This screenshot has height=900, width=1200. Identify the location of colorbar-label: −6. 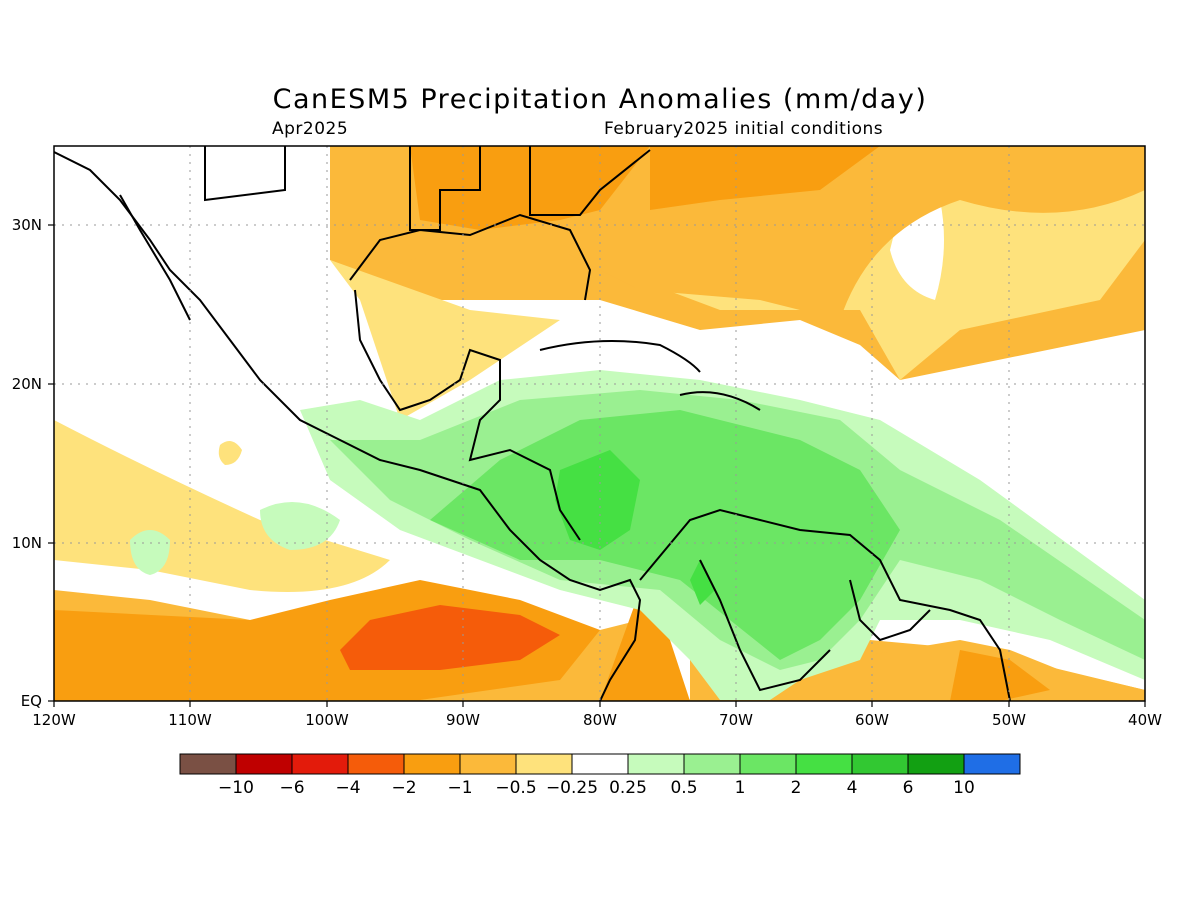
(291, 788).